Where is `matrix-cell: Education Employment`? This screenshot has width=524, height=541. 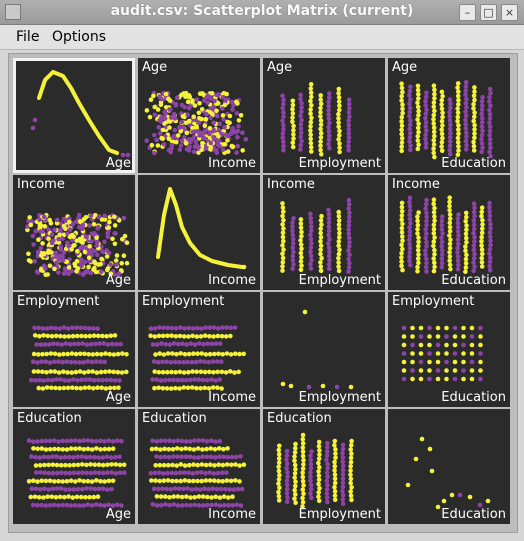
matrix-cell: Education Employment is located at coordinates (324, 466).